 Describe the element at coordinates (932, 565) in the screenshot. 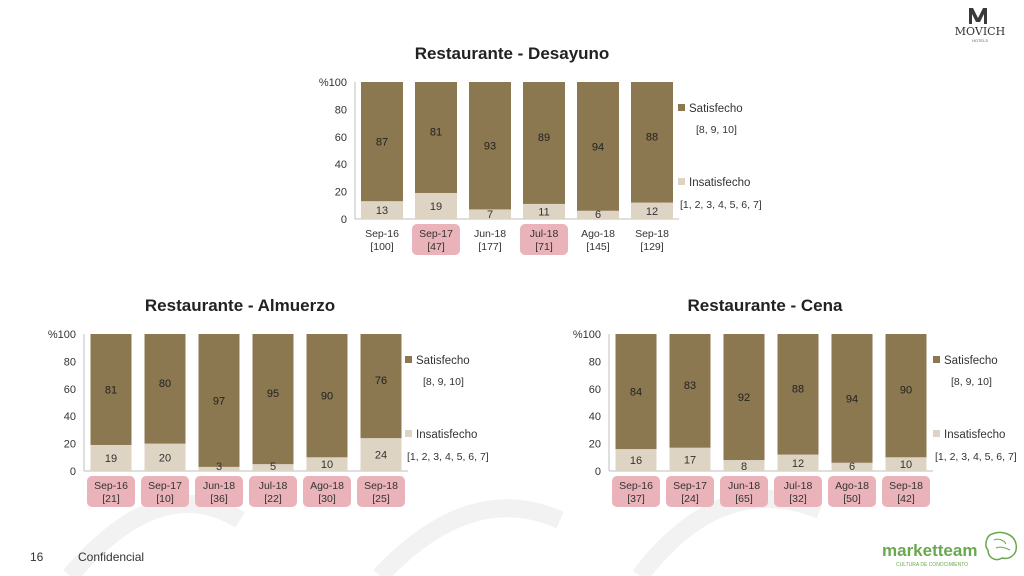

I see `marketteam-logo-subtext: CULTURA DE CONOCIMIENTO` at that location.